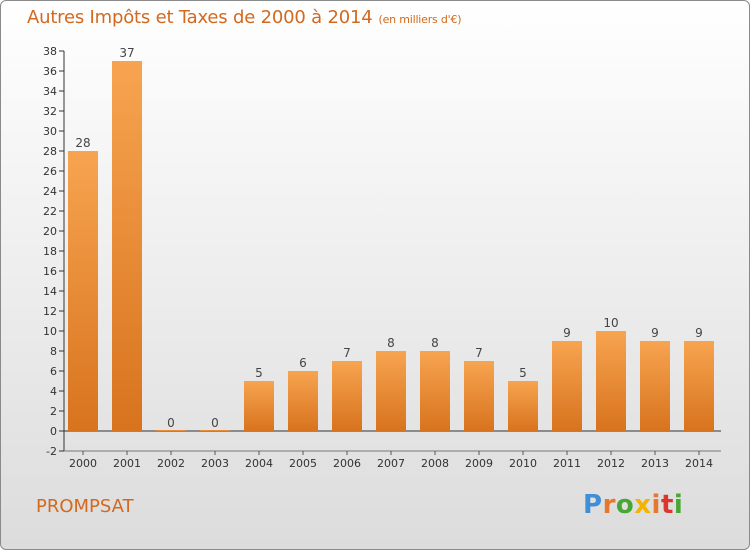  I want to click on x-tick-label: 2000, so click(83, 463).